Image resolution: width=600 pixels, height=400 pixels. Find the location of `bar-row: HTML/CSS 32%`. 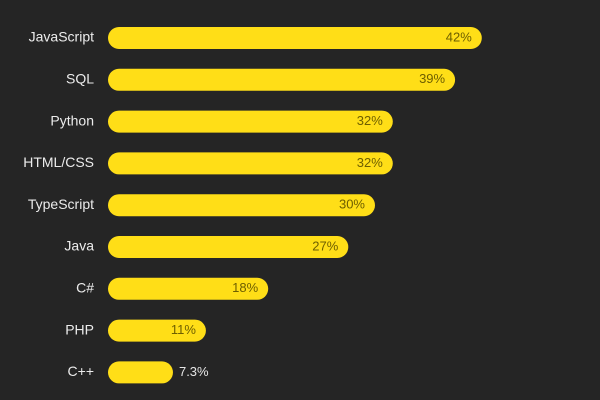

bar-row: HTML/CSS 32% is located at coordinates (208, 163).